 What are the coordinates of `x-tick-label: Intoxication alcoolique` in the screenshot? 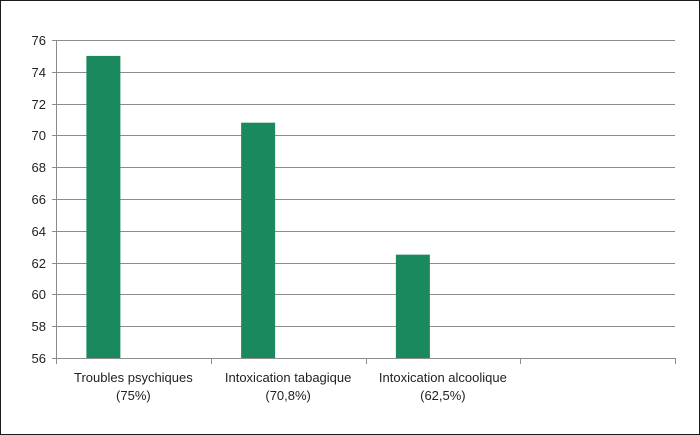 It's located at (443, 377).